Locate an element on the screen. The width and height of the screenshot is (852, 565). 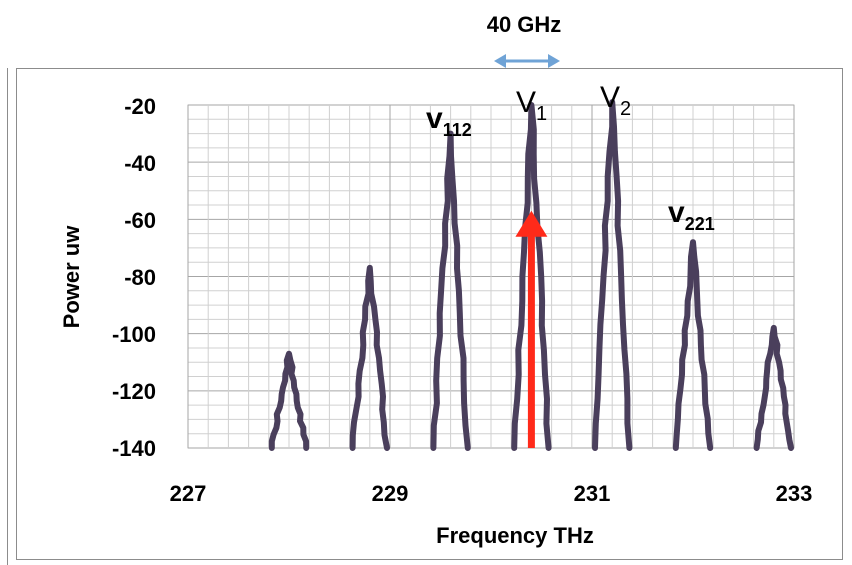
label-v2-sub: 2 is located at coordinates (625, 109).